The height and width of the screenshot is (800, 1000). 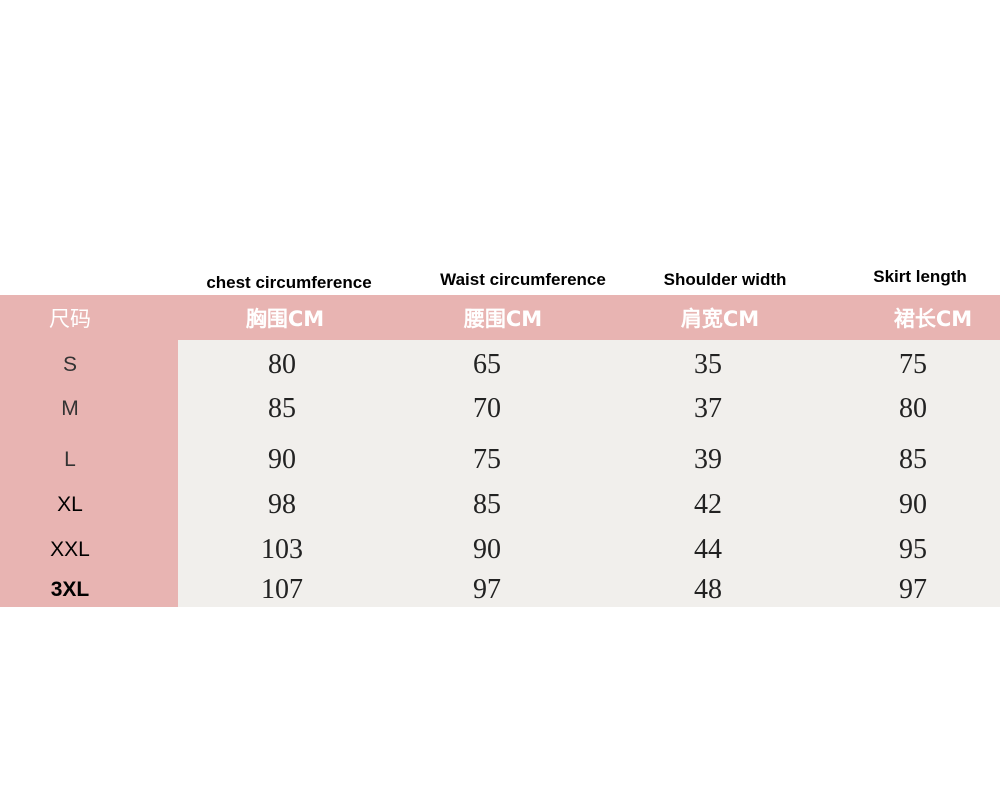 I want to click on measurement: 44, so click(x=708, y=549).